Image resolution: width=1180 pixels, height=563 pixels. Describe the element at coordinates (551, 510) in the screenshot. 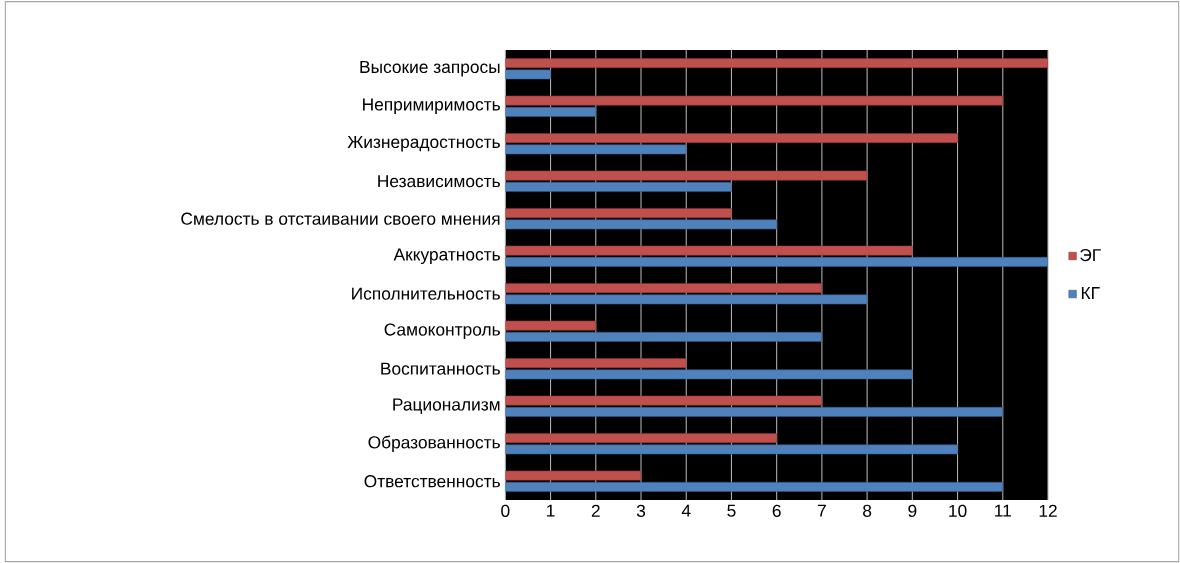

I see `x-tick-label: 1` at that location.